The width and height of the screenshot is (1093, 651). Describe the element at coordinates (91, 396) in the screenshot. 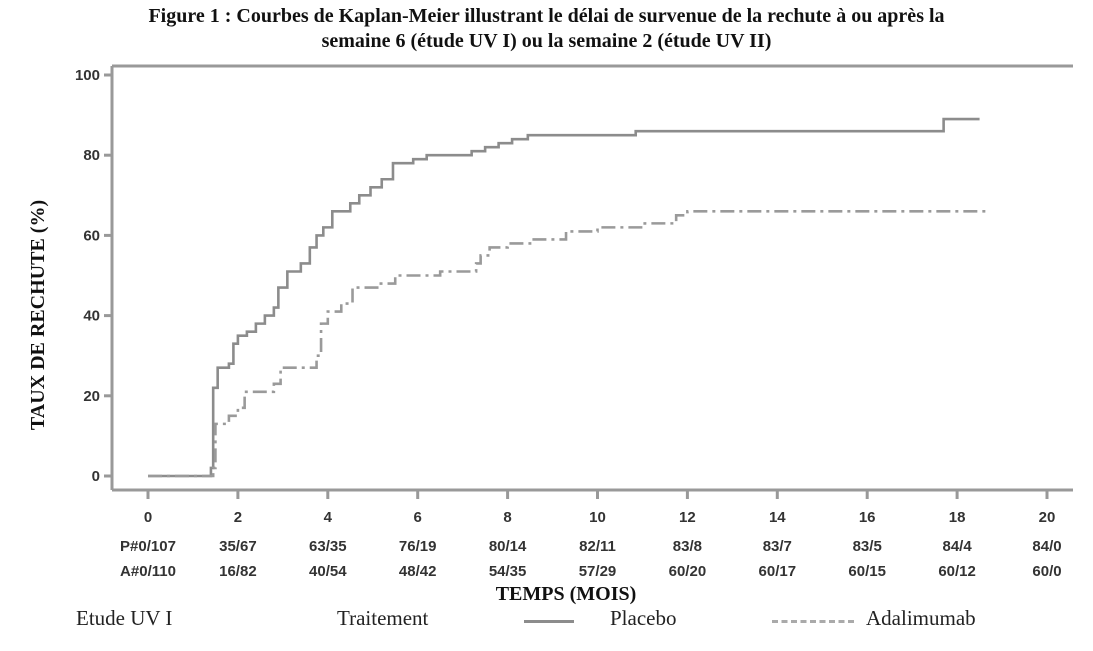

I see `y-tick-label: 20` at that location.